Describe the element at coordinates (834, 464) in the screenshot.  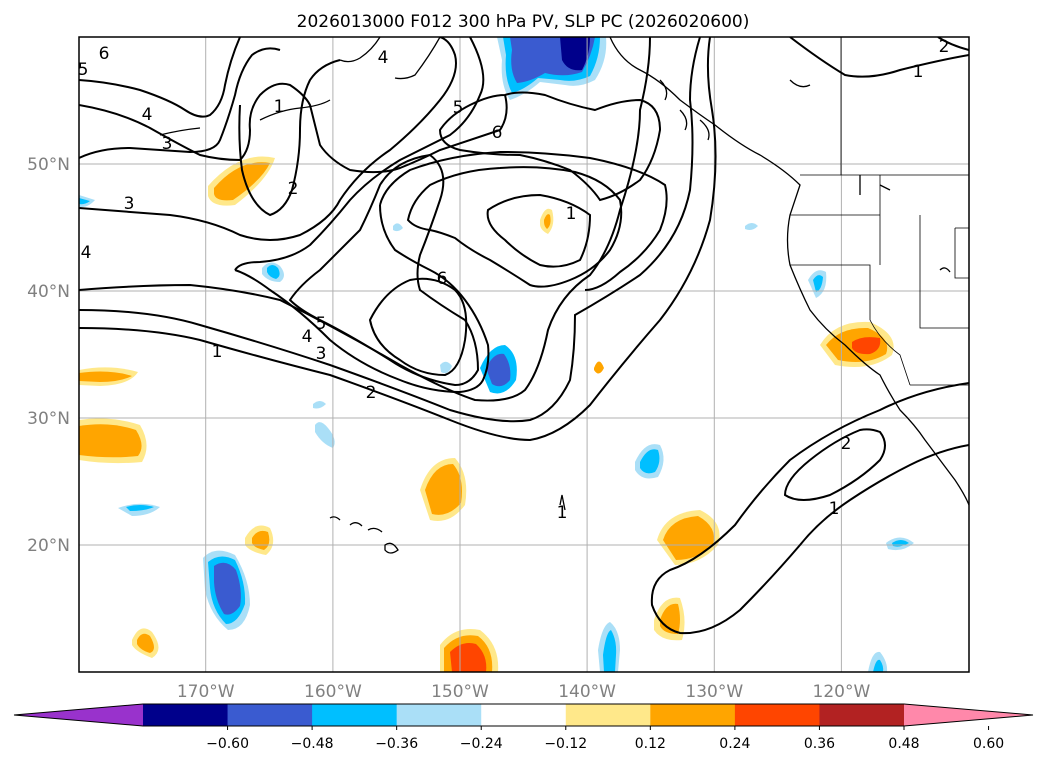
I see `slp-contour-2-west` at that location.